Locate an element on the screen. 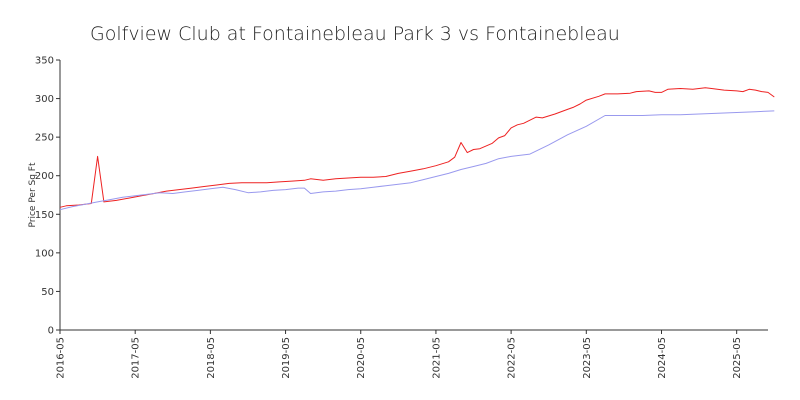  x-tick-label: 2018-05 is located at coordinates (211, 358).